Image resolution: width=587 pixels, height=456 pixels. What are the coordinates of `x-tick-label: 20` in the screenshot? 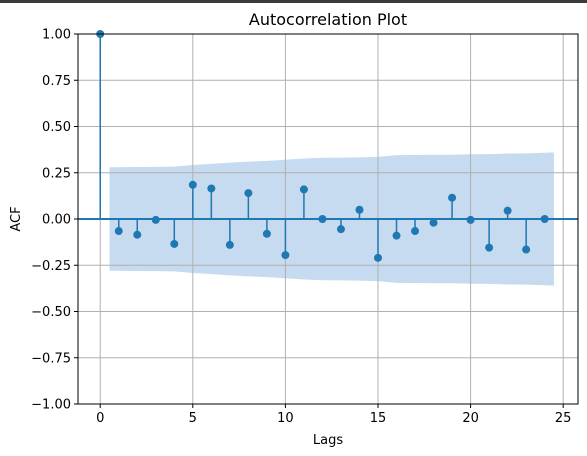 It's located at (470, 418).